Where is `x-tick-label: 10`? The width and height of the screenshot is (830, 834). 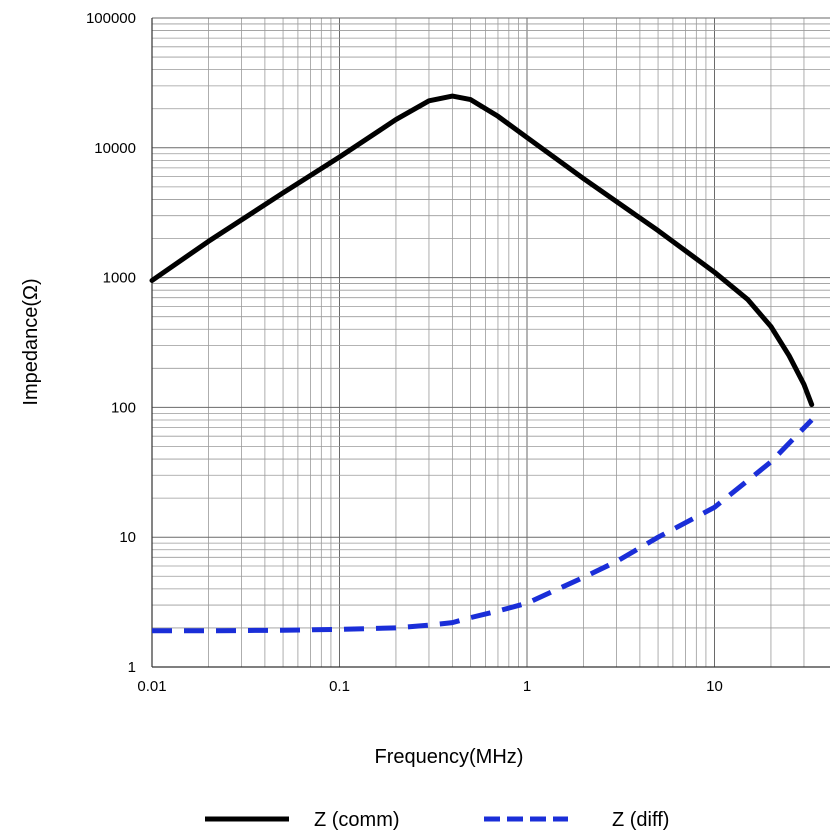 x-tick-label: 10 is located at coordinates (714, 686).